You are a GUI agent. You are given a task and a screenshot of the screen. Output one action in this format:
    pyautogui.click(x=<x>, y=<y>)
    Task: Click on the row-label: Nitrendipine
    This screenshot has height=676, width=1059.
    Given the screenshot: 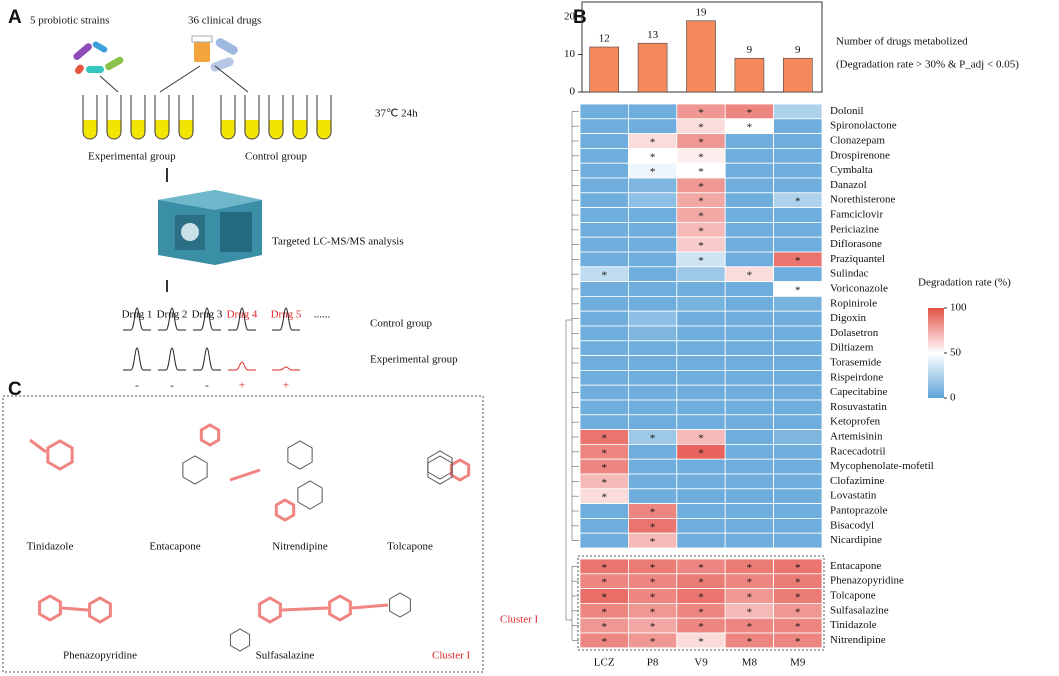 What is the action you would take?
    pyautogui.click(x=858, y=640)
    